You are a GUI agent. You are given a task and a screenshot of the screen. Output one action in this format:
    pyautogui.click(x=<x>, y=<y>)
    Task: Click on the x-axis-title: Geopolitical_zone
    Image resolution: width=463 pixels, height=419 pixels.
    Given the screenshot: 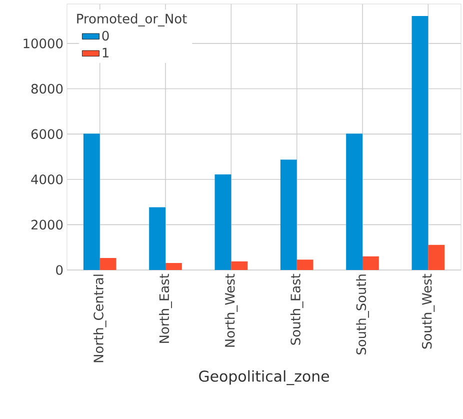 What is the action you would take?
    pyautogui.click(x=264, y=378)
    